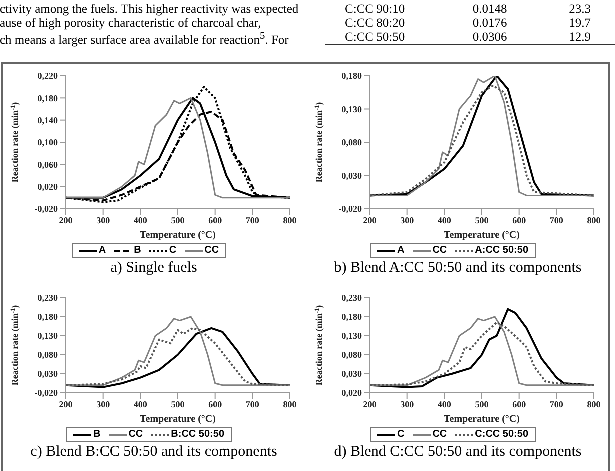 Image resolution: width=615 pixels, height=471 pixels. I want to click on text: 12.9, so click(580, 37).